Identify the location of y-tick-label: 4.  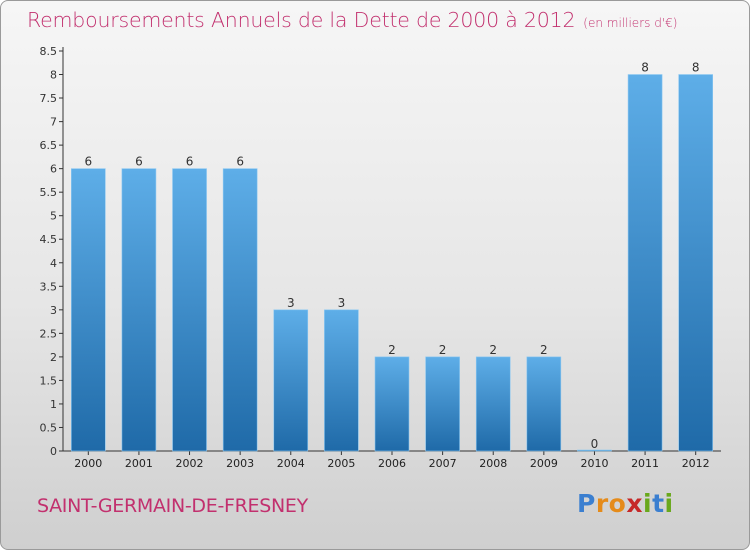
(53, 263).